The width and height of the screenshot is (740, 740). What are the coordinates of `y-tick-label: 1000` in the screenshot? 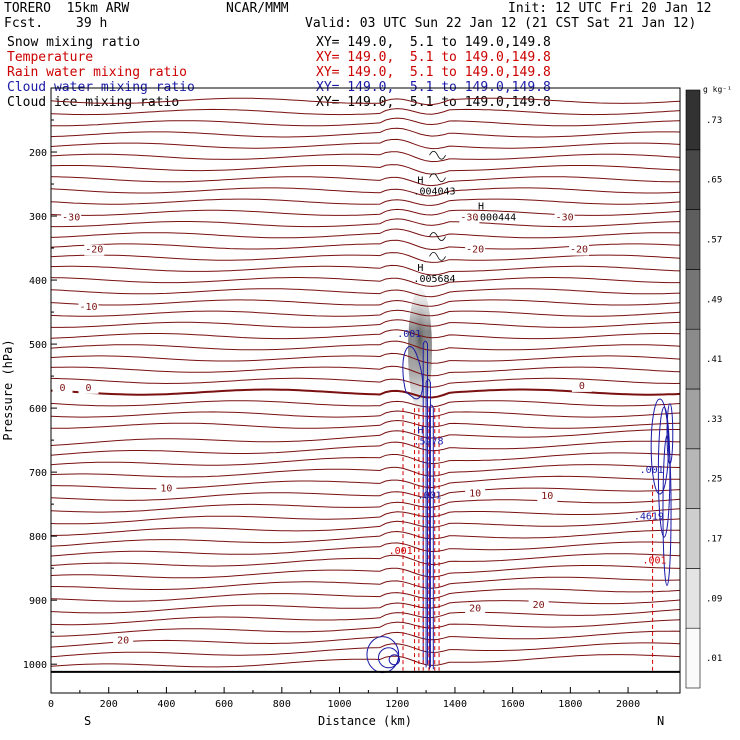 It's located at (35, 665).